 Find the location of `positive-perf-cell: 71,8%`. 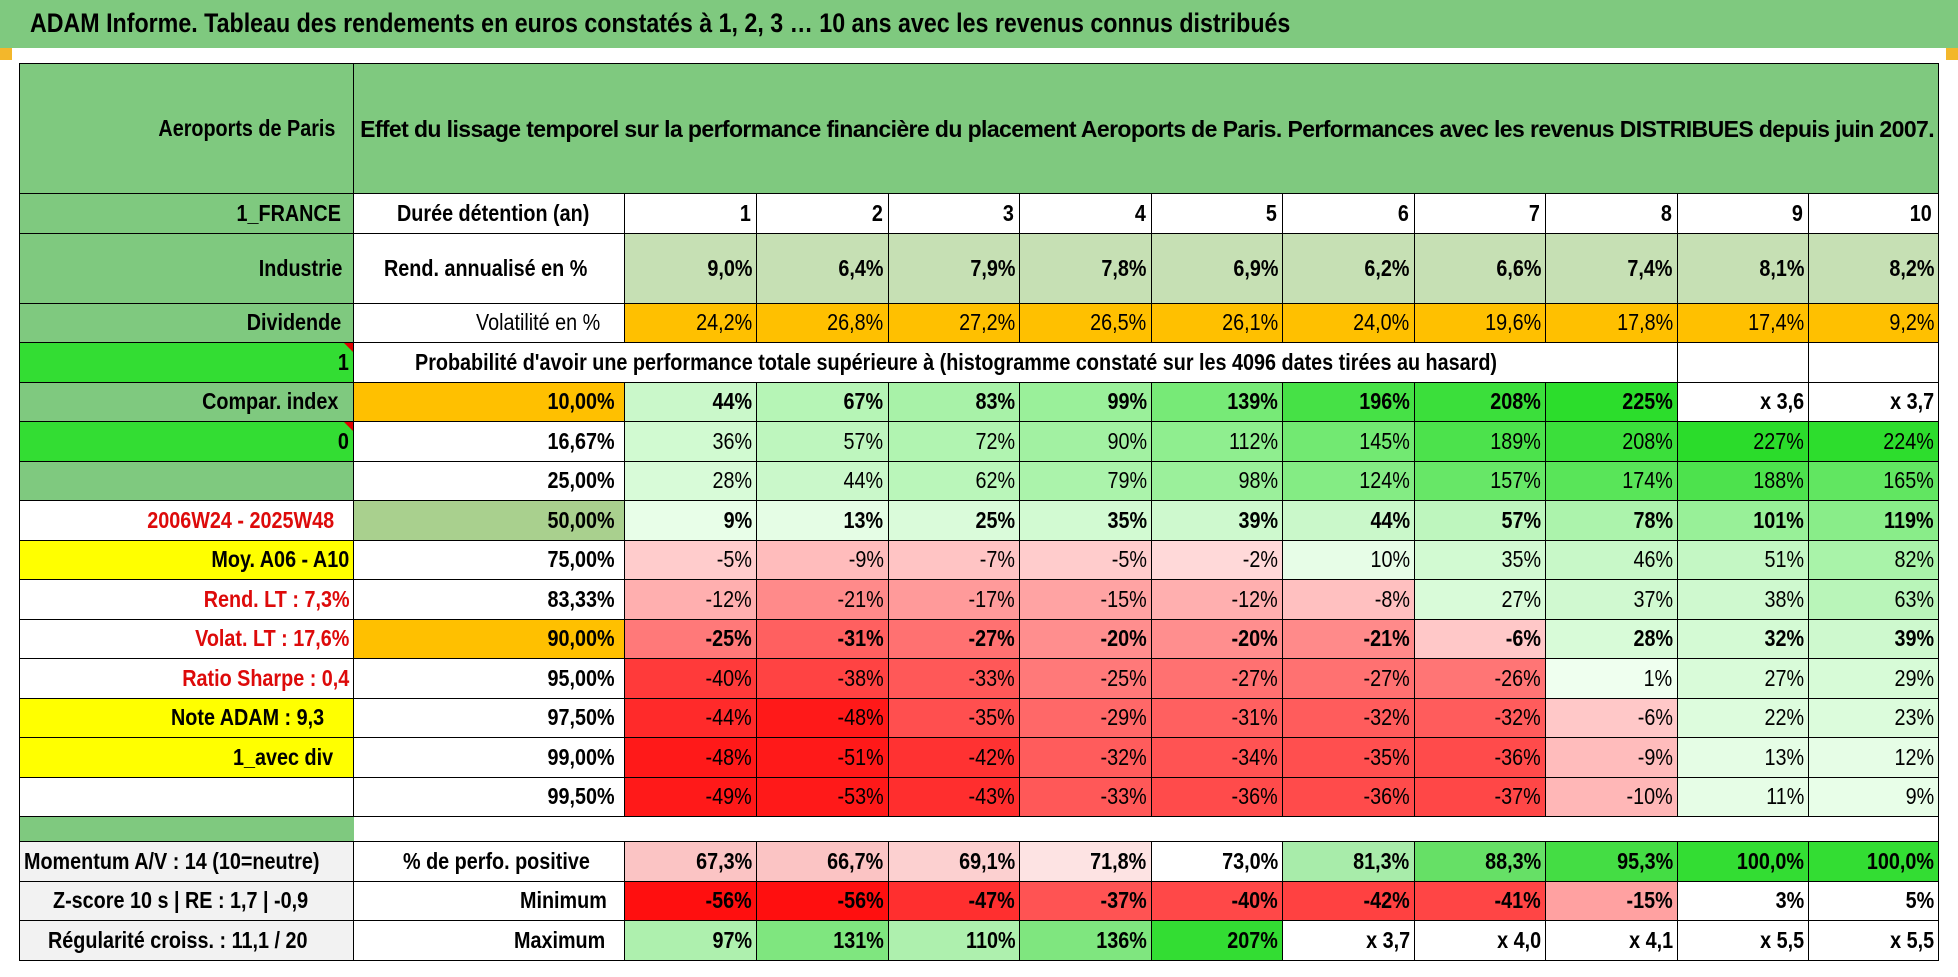

positive-perf-cell: 71,8% is located at coordinates (1085, 861).